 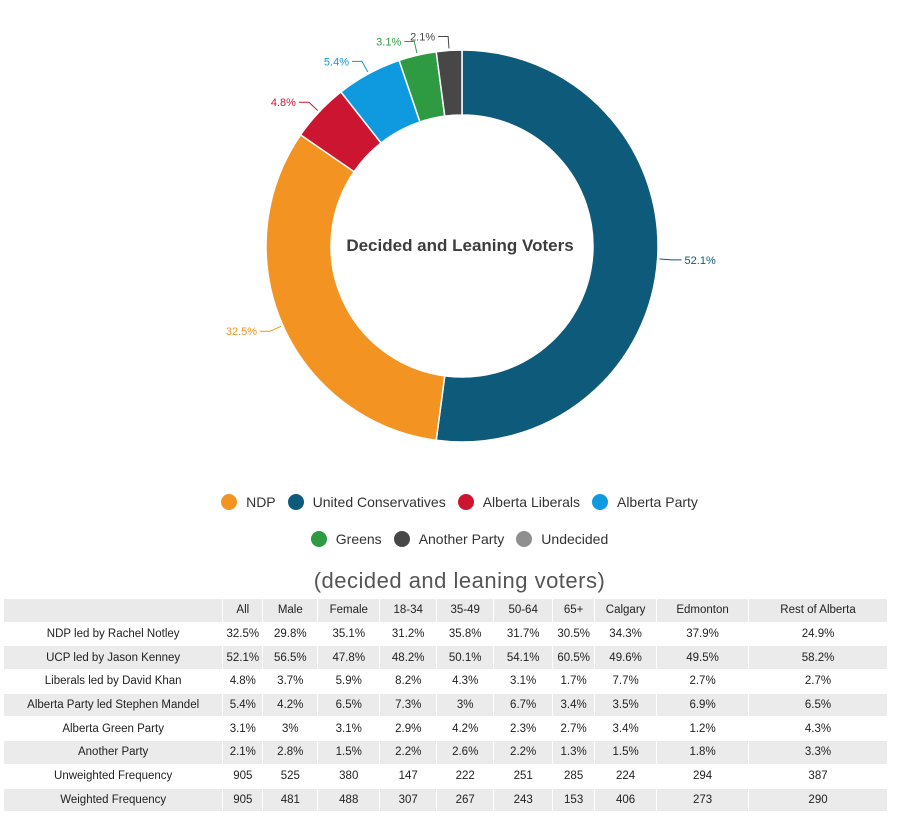 What do you see at coordinates (657, 502) in the screenshot?
I see `legend-label: Alberta Party` at bounding box center [657, 502].